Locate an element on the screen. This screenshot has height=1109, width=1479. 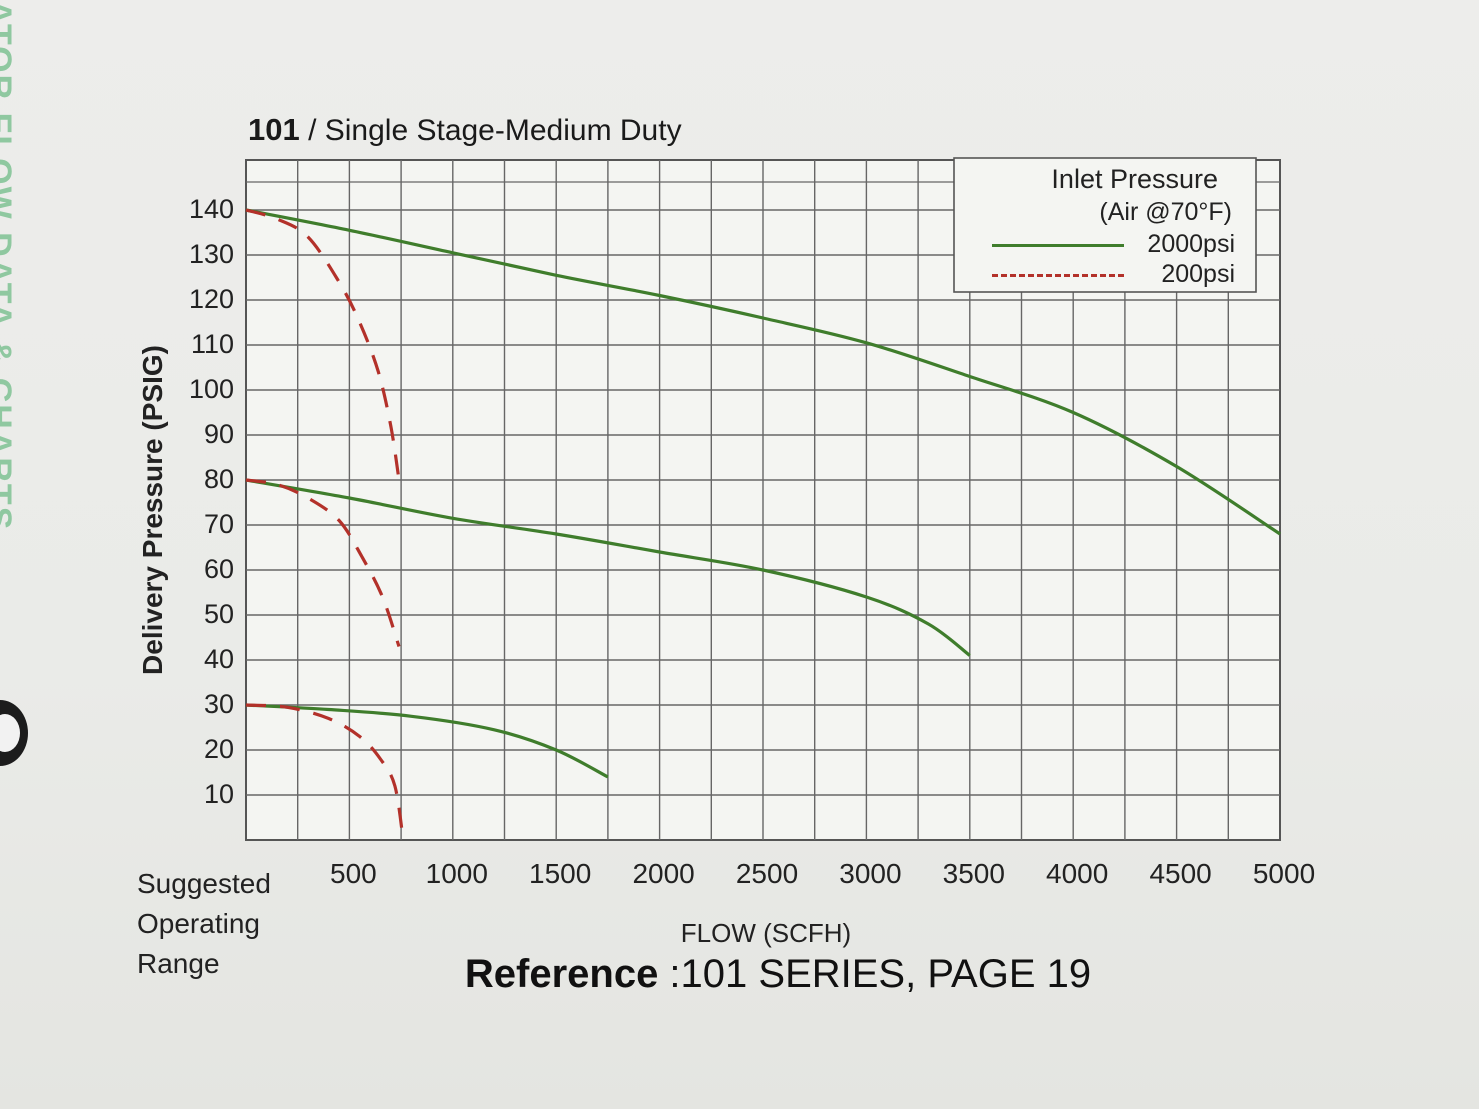
reference-line: Reference :101 SERIES, PAGE 19 is located at coordinates (778, 974).